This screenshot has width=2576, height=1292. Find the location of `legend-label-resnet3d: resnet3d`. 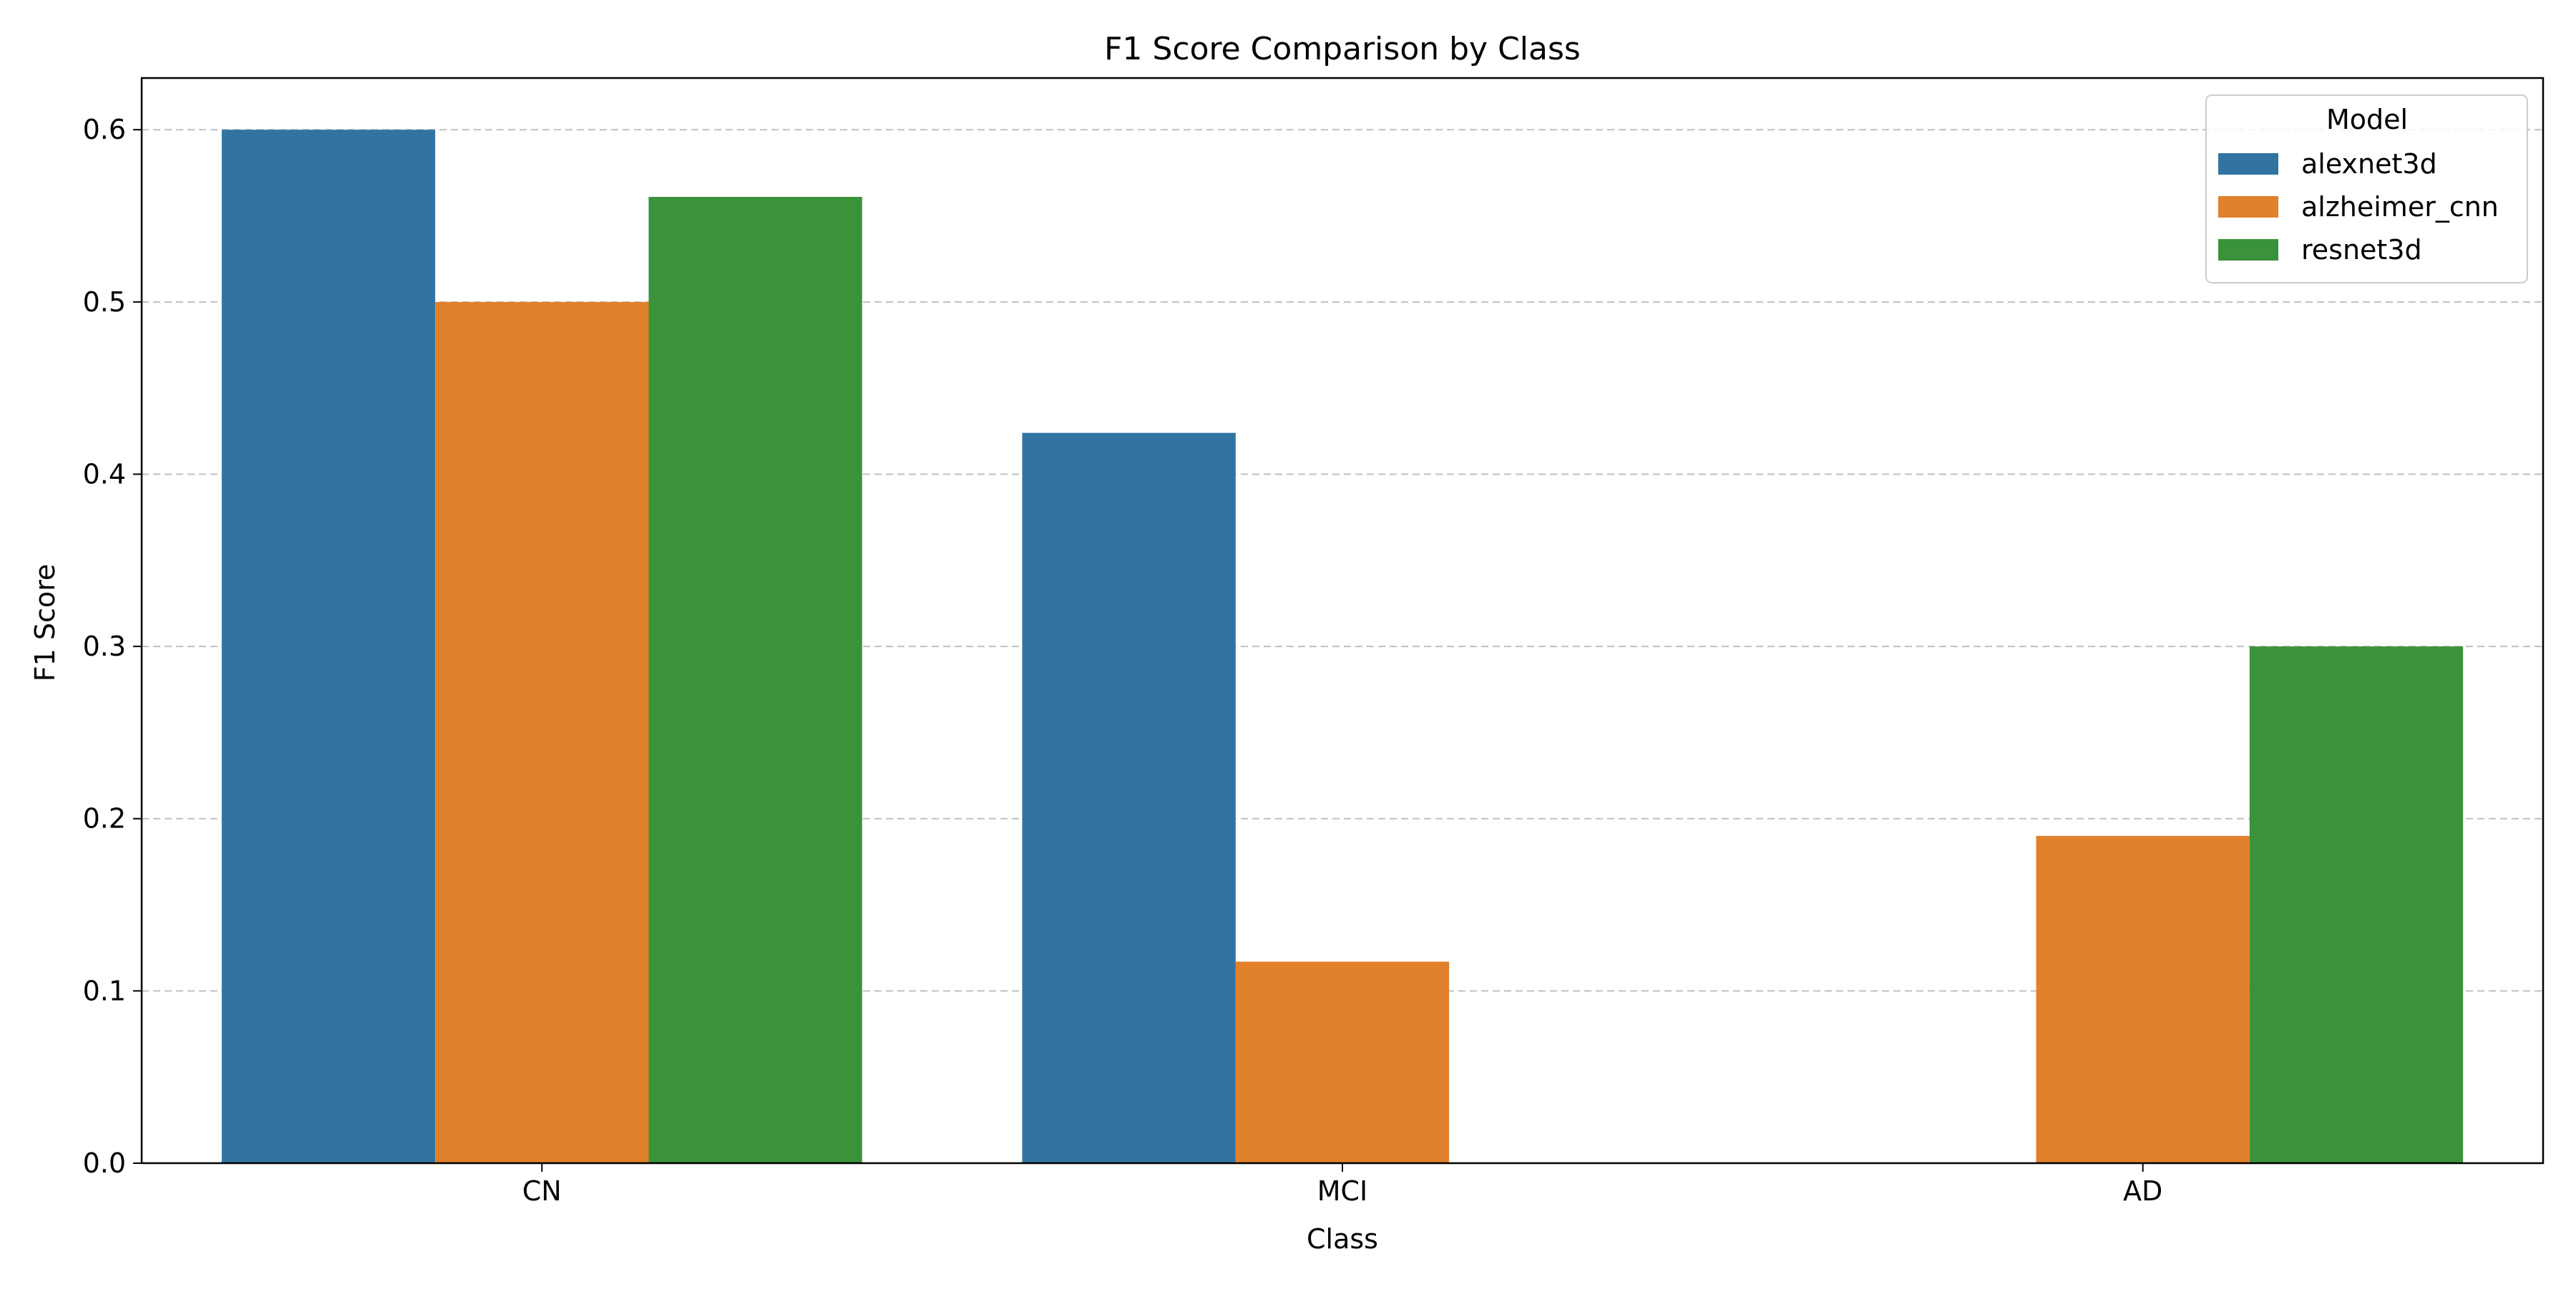

legend-label-resnet3d: resnet3d is located at coordinates (2361, 250).